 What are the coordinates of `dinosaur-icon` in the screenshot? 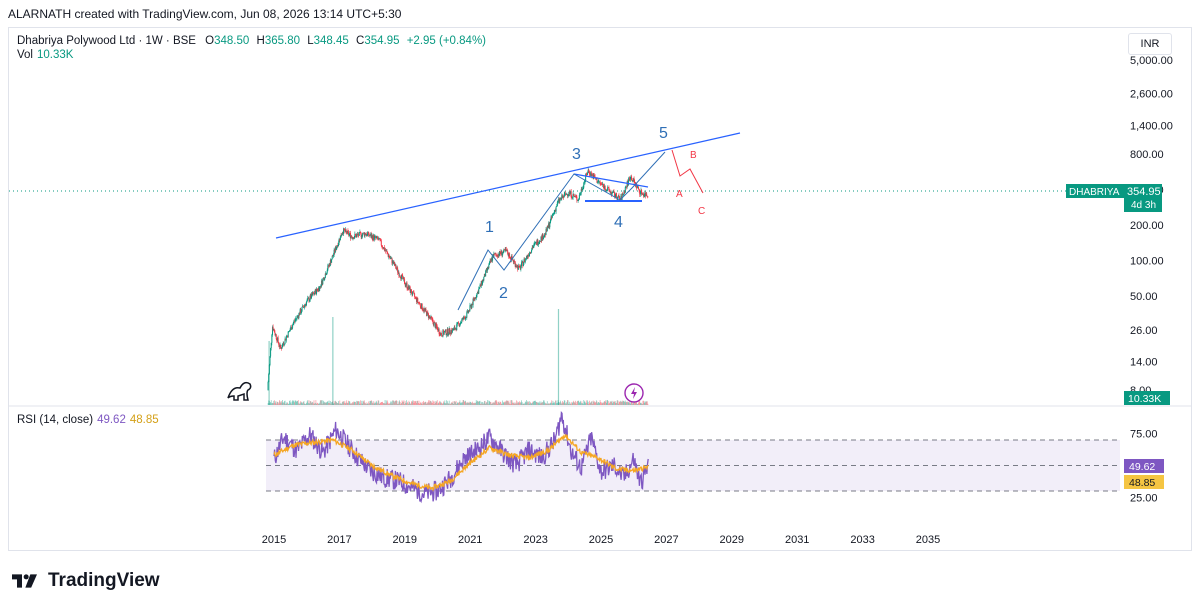 It's located at (239, 391).